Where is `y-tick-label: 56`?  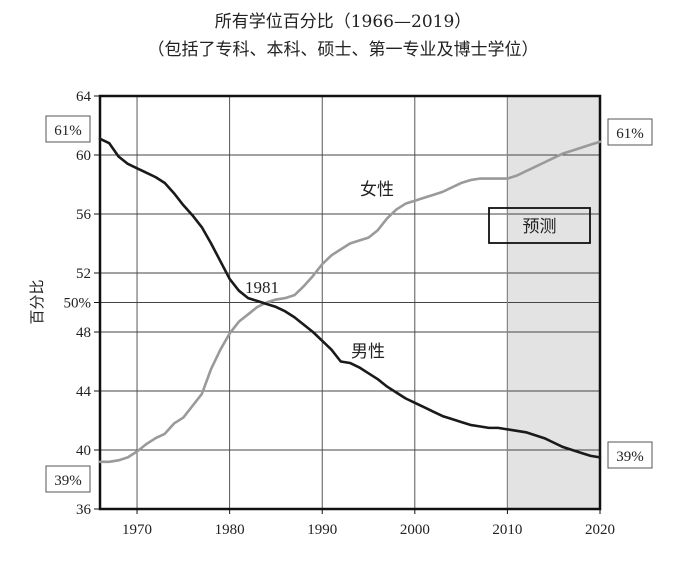
y-tick-label: 56 is located at coordinates (84, 215).